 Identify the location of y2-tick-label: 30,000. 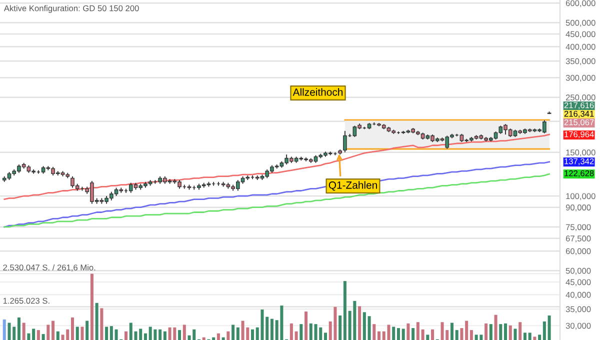
(578, 326).